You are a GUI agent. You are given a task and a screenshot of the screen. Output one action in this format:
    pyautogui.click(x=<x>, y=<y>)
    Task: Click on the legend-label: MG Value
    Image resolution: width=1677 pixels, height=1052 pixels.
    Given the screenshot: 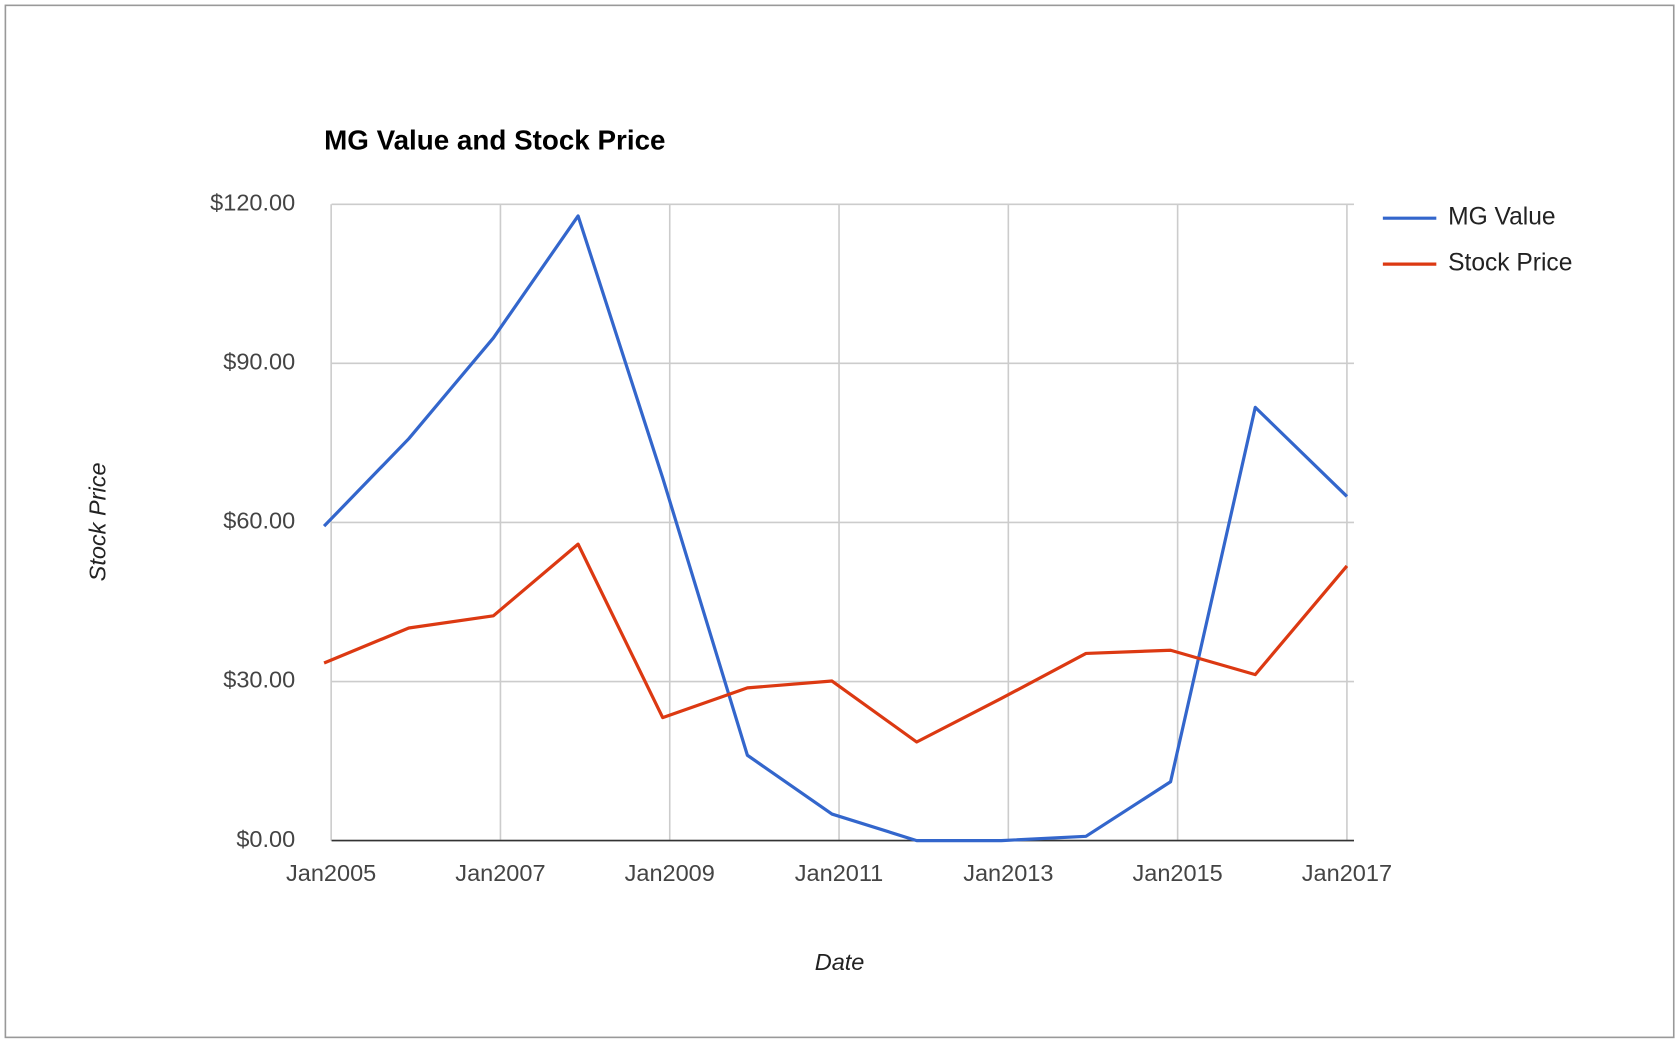 What is the action you would take?
    pyautogui.click(x=1501, y=217)
    